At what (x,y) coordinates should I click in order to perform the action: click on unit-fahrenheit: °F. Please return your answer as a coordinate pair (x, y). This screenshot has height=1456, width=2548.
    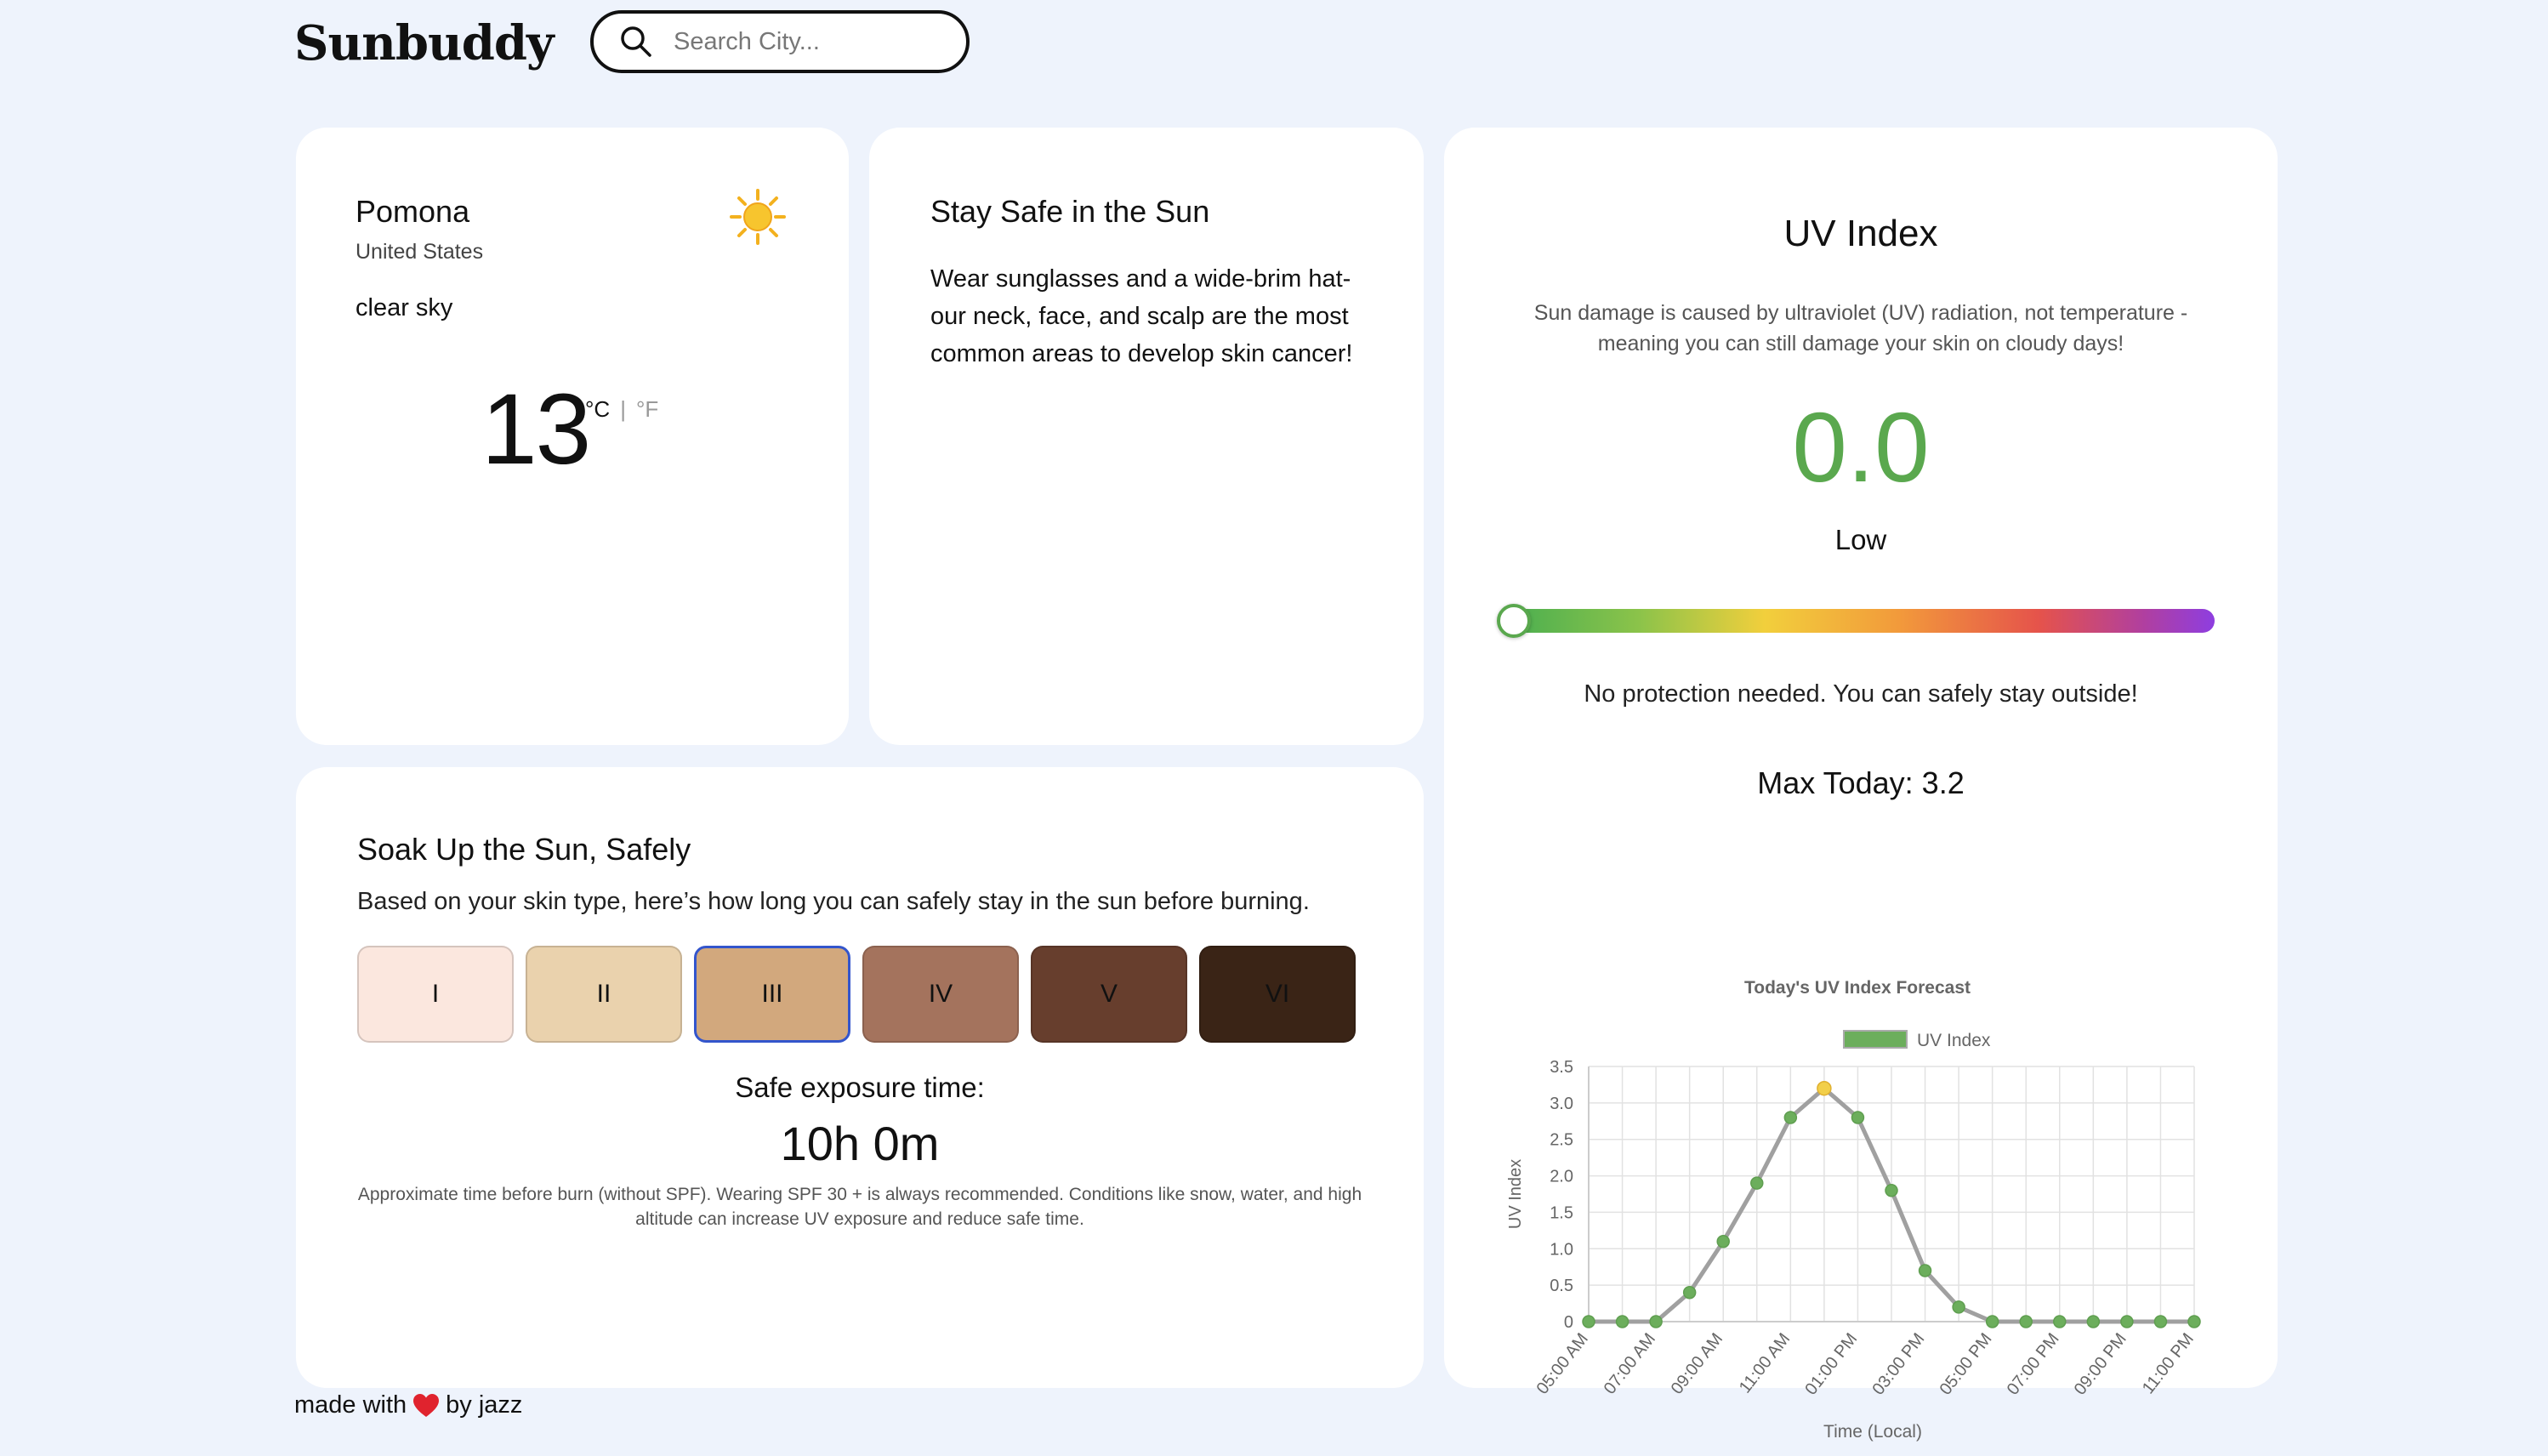
    Looking at the image, I should click on (647, 409).